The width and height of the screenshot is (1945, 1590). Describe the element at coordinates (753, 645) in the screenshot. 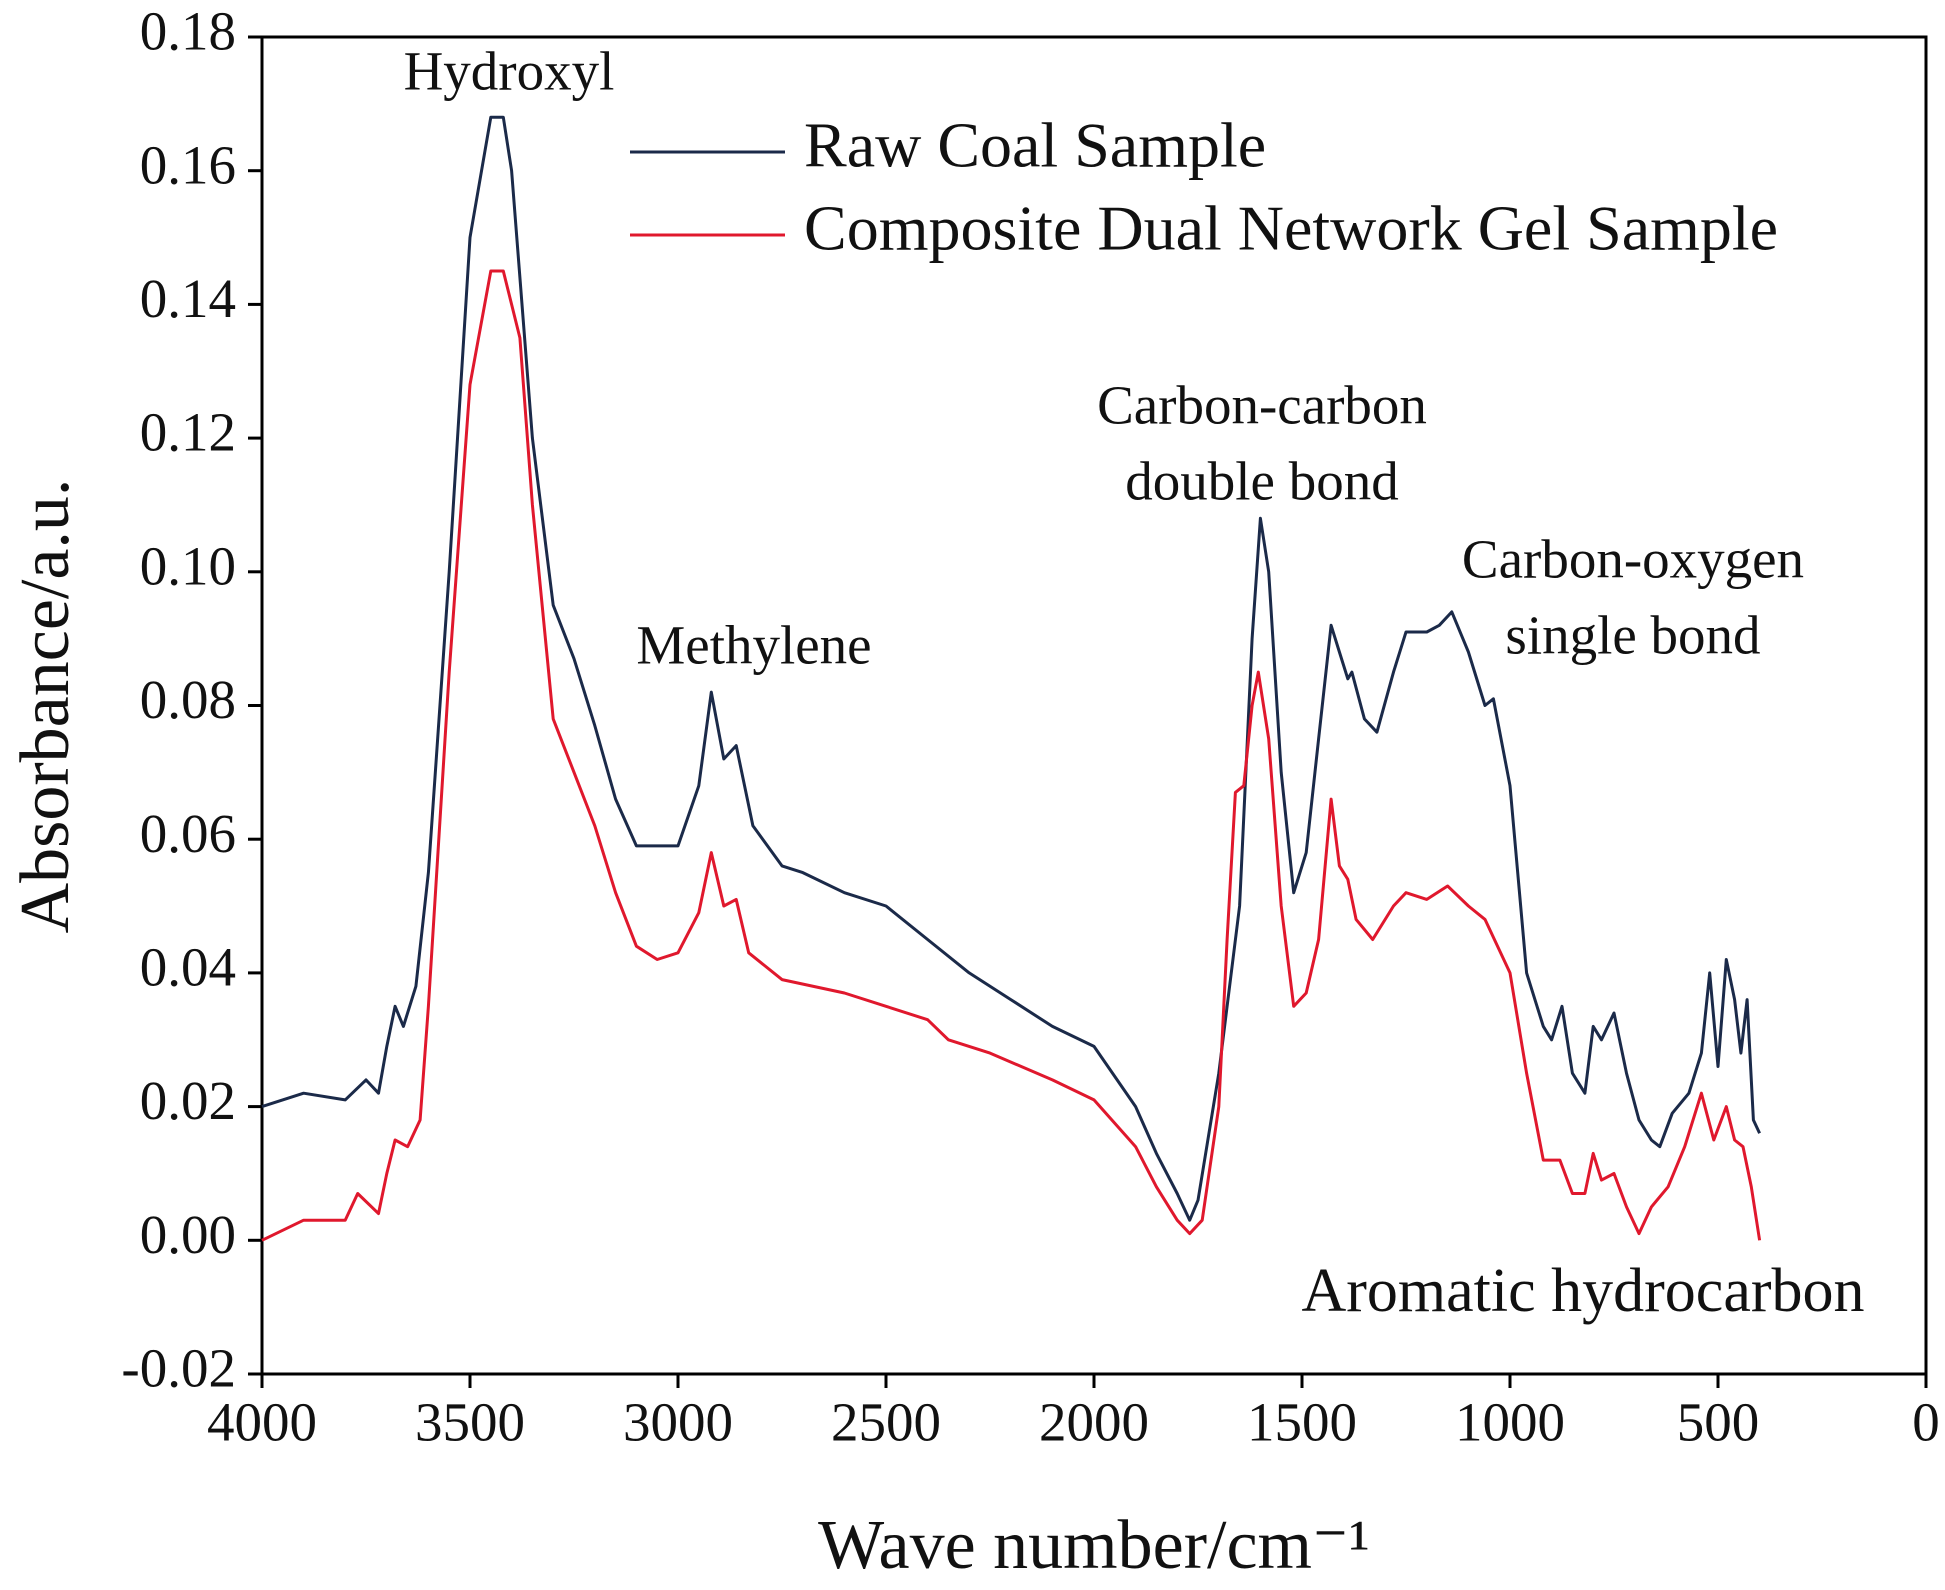

I see `annotation: Methylene` at that location.